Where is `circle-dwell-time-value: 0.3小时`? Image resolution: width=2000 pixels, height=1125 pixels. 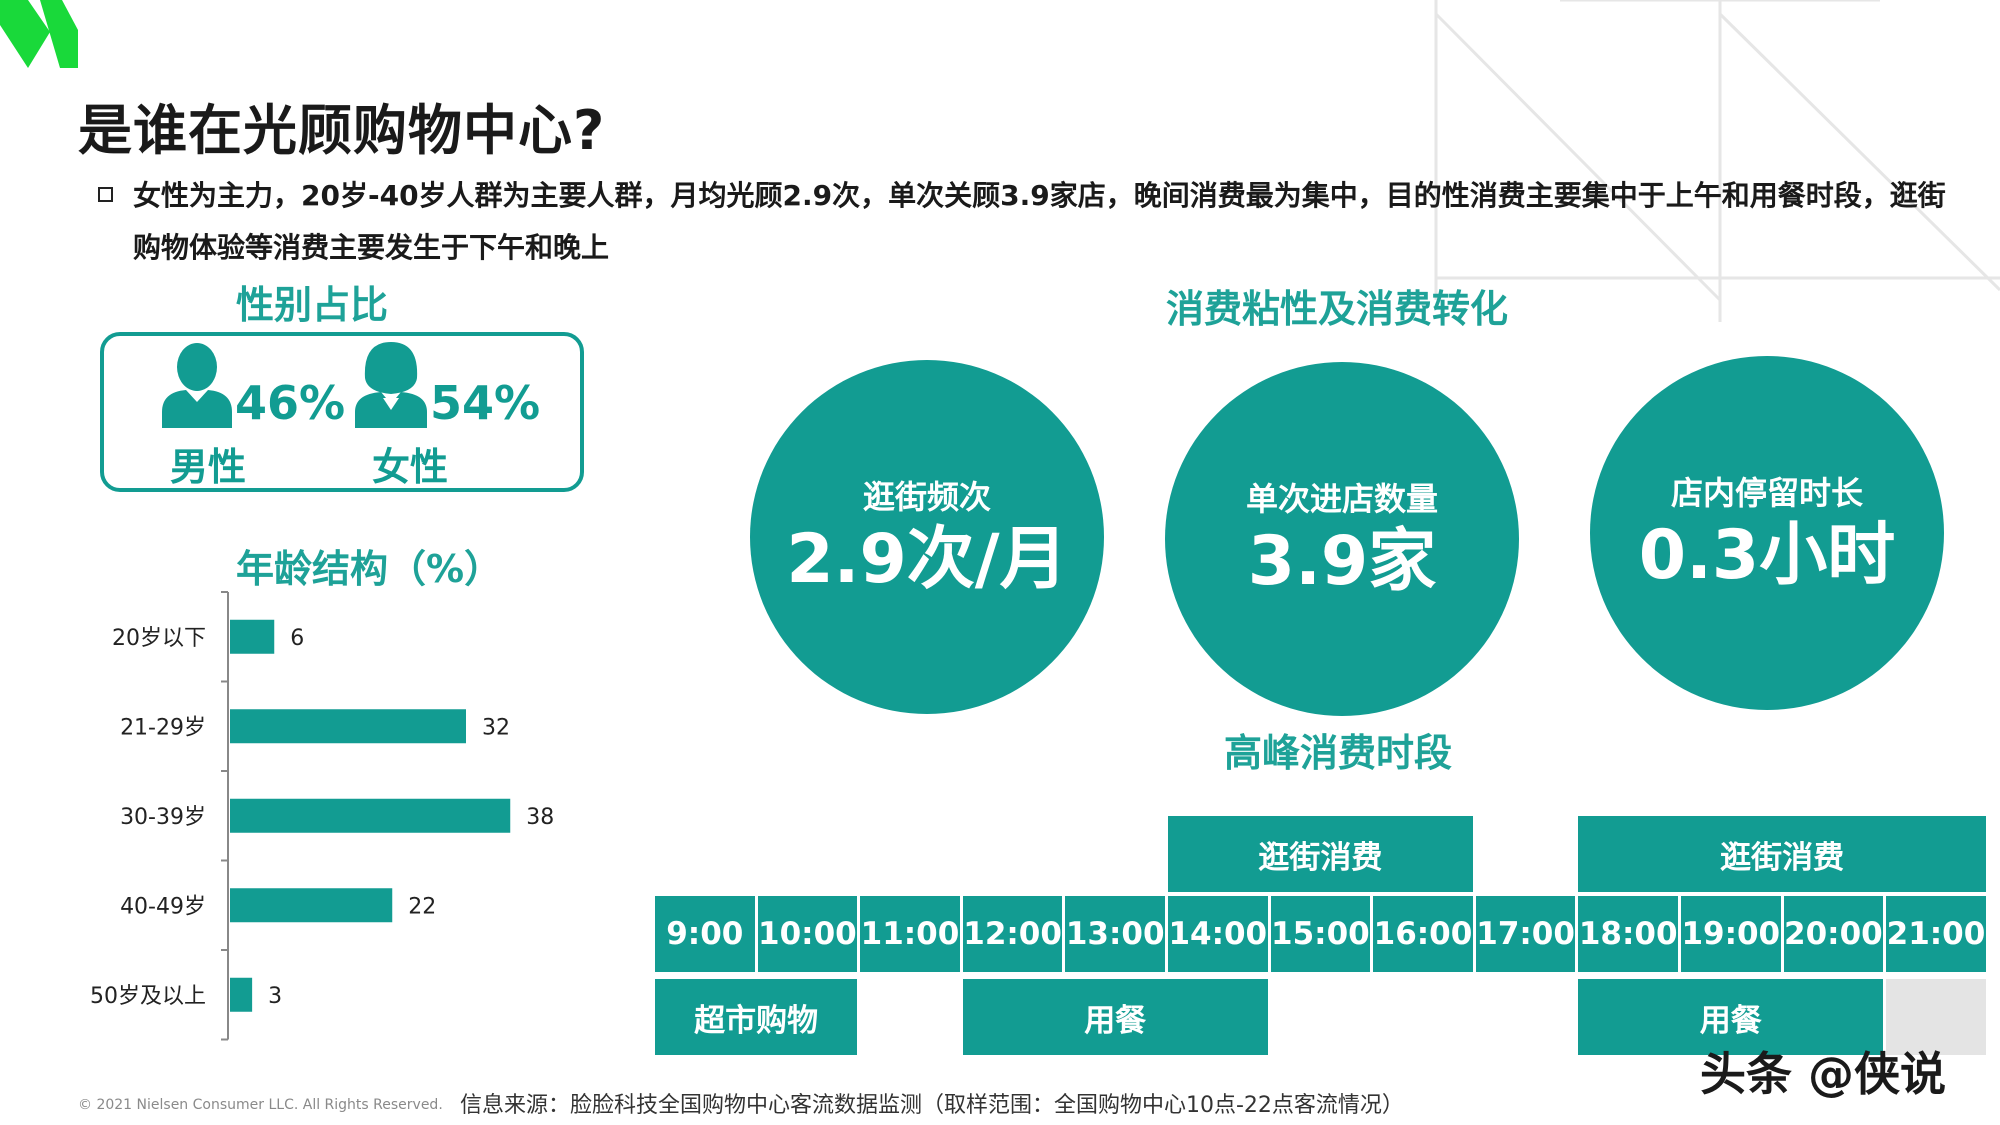 circle-dwell-time-value: 0.3小时 is located at coordinates (1767, 555).